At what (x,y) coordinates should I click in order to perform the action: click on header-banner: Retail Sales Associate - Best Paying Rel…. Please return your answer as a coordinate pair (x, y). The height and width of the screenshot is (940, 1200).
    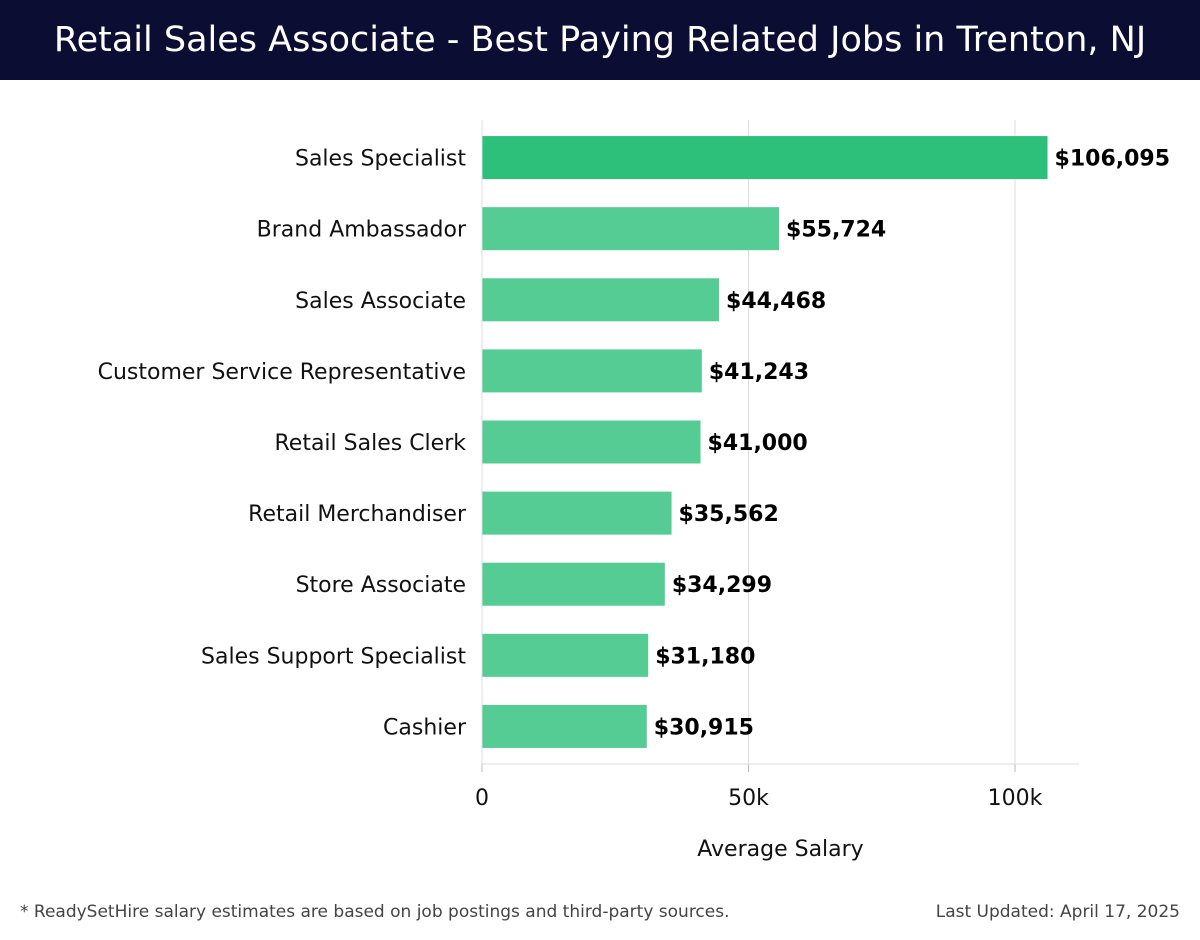
    Looking at the image, I should click on (600, 40).